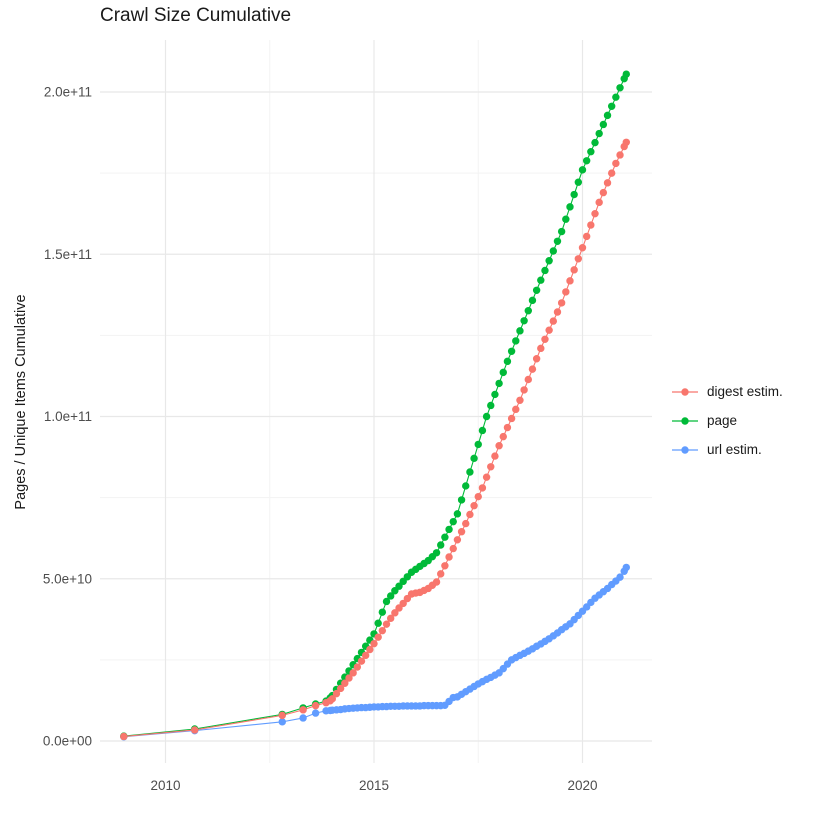 This screenshot has width=826, height=827. What do you see at coordinates (726, 391) in the screenshot?
I see `legend-item-digest-estim: digest estim.` at bounding box center [726, 391].